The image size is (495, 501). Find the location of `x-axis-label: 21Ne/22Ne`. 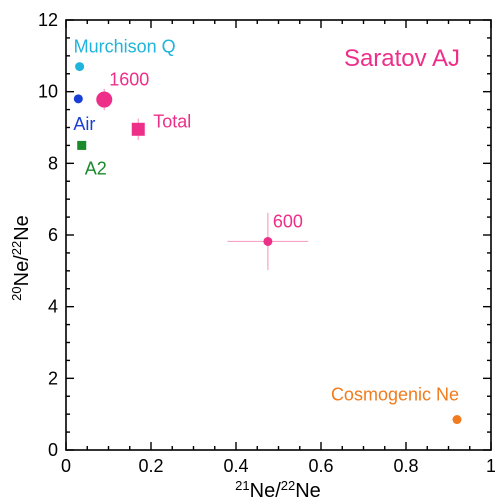

x-axis-label: 21Ne/22Ne is located at coordinates (278, 489).